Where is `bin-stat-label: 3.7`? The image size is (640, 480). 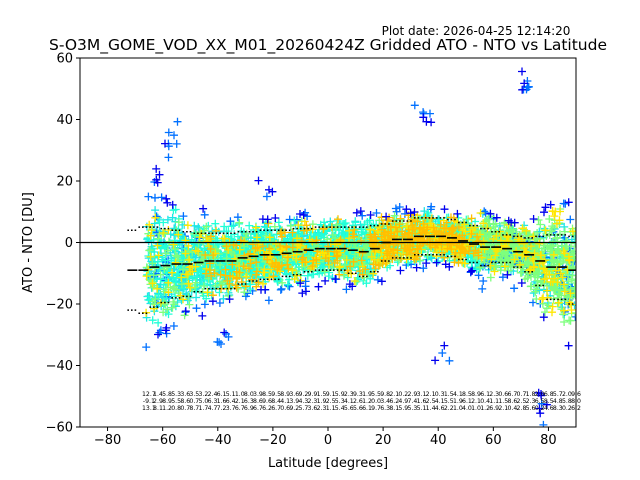
bin-stat-label: 3.7 is located at coordinates (231, 408).